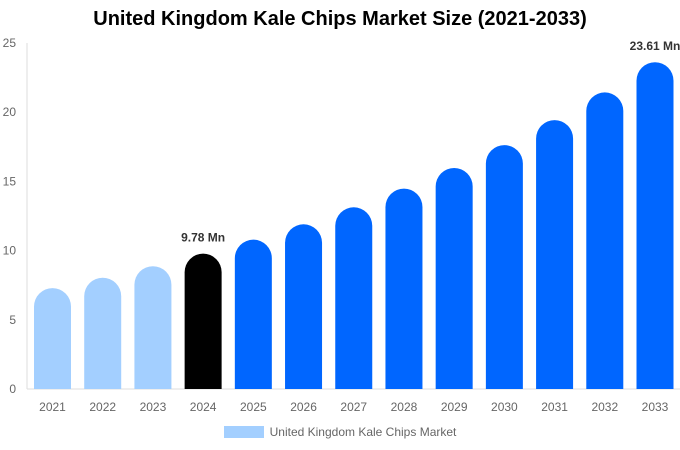 Image resolution: width=680 pixels, height=450 pixels. What do you see at coordinates (604, 407) in the screenshot?
I see `x-tick-label: 2032` at bounding box center [604, 407].